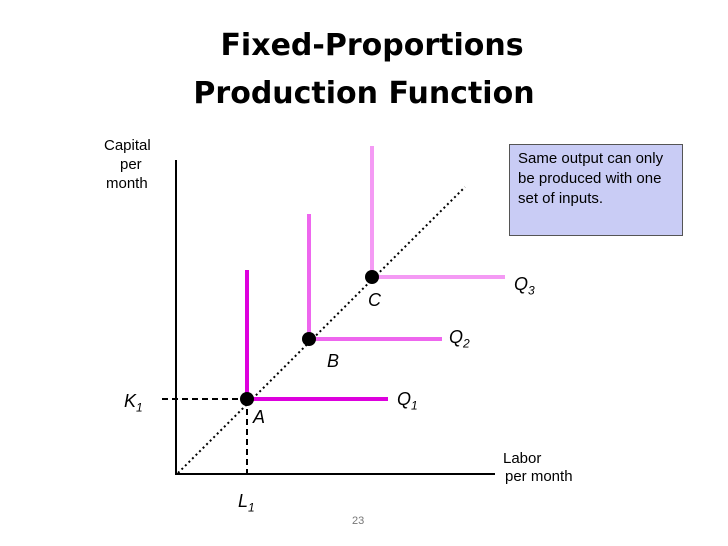 This screenshot has height=546, width=728. I want to click on point-b-label: B, so click(333, 361).